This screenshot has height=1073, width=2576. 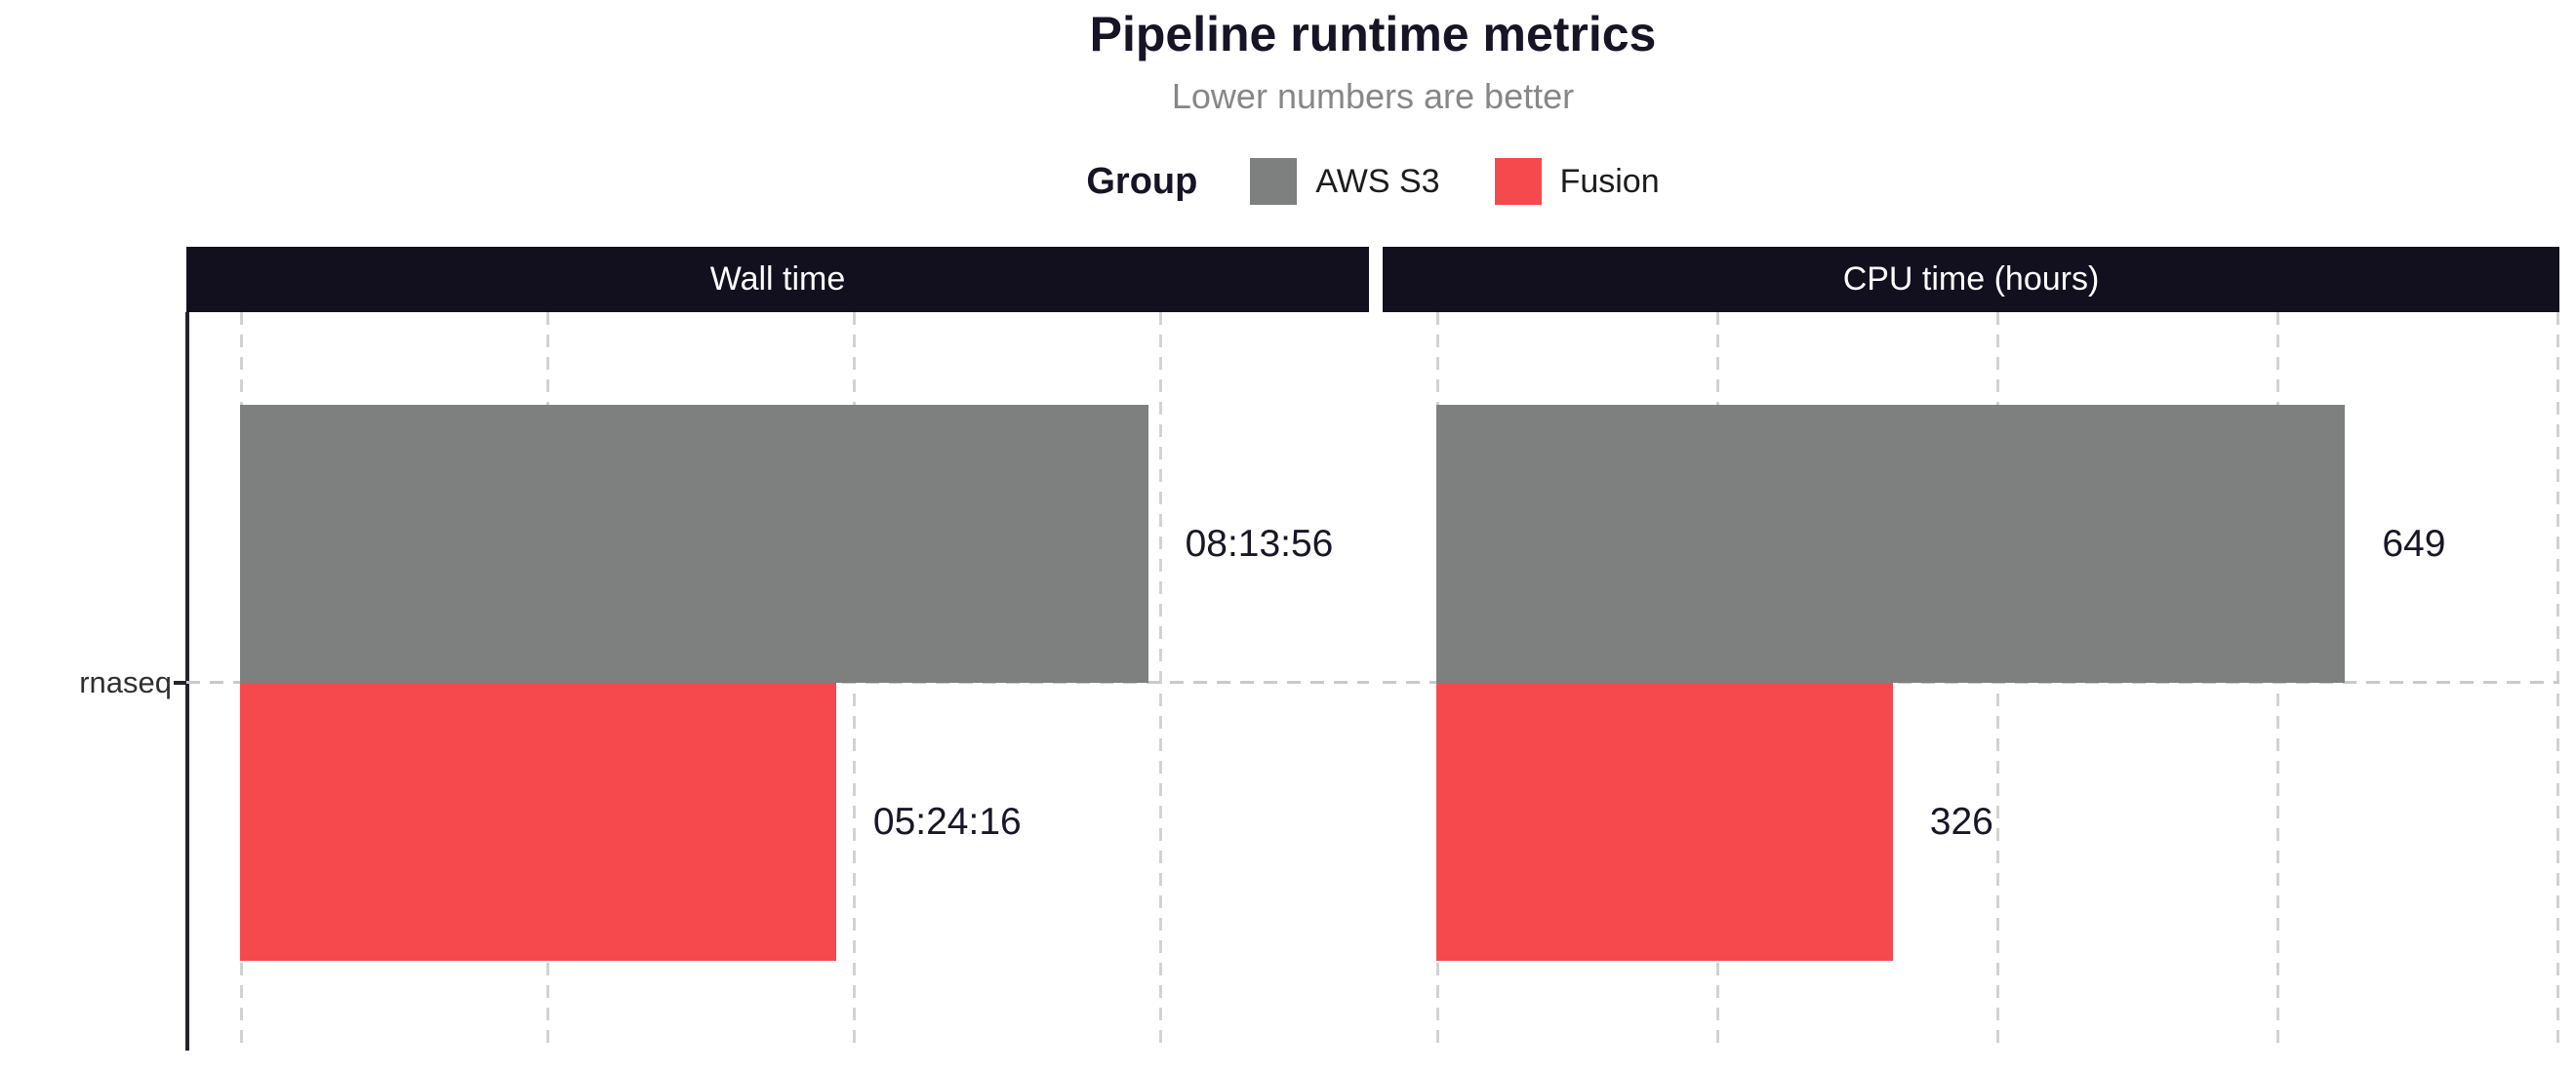 I want to click on legend-key-fusion: Fusion, so click(x=1577, y=181).